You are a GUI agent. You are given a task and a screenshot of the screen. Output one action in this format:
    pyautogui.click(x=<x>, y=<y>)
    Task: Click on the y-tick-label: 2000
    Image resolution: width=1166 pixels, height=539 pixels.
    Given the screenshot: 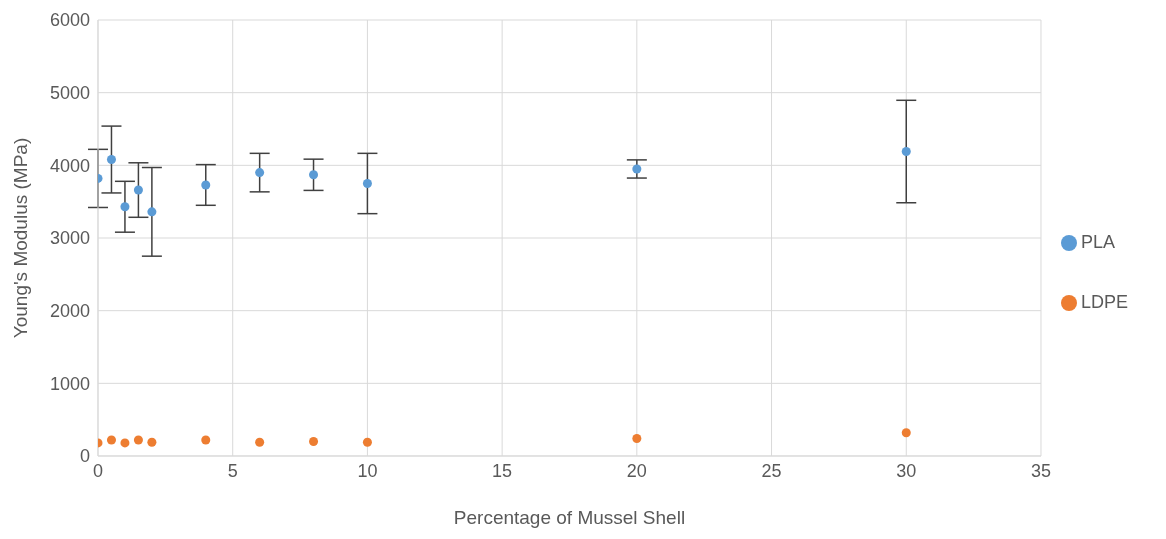 What is the action you would take?
    pyautogui.click(x=69, y=311)
    